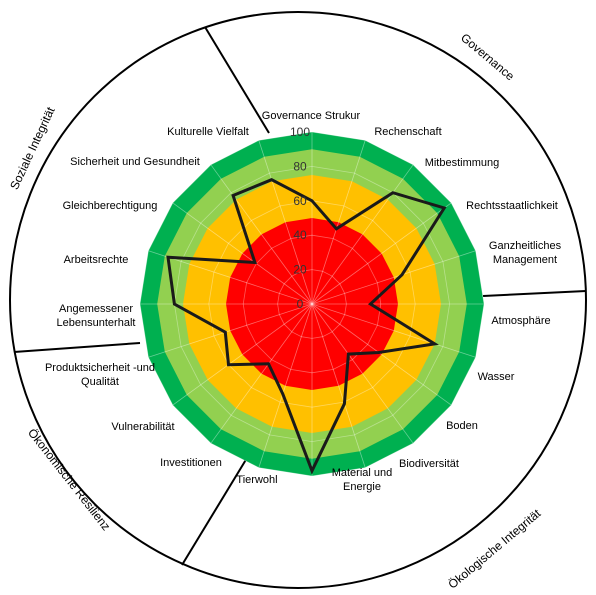 This screenshot has height=595, width=596. What do you see at coordinates (362, 480) in the screenshot?
I see `category-label-9: Material und Energie` at bounding box center [362, 480].